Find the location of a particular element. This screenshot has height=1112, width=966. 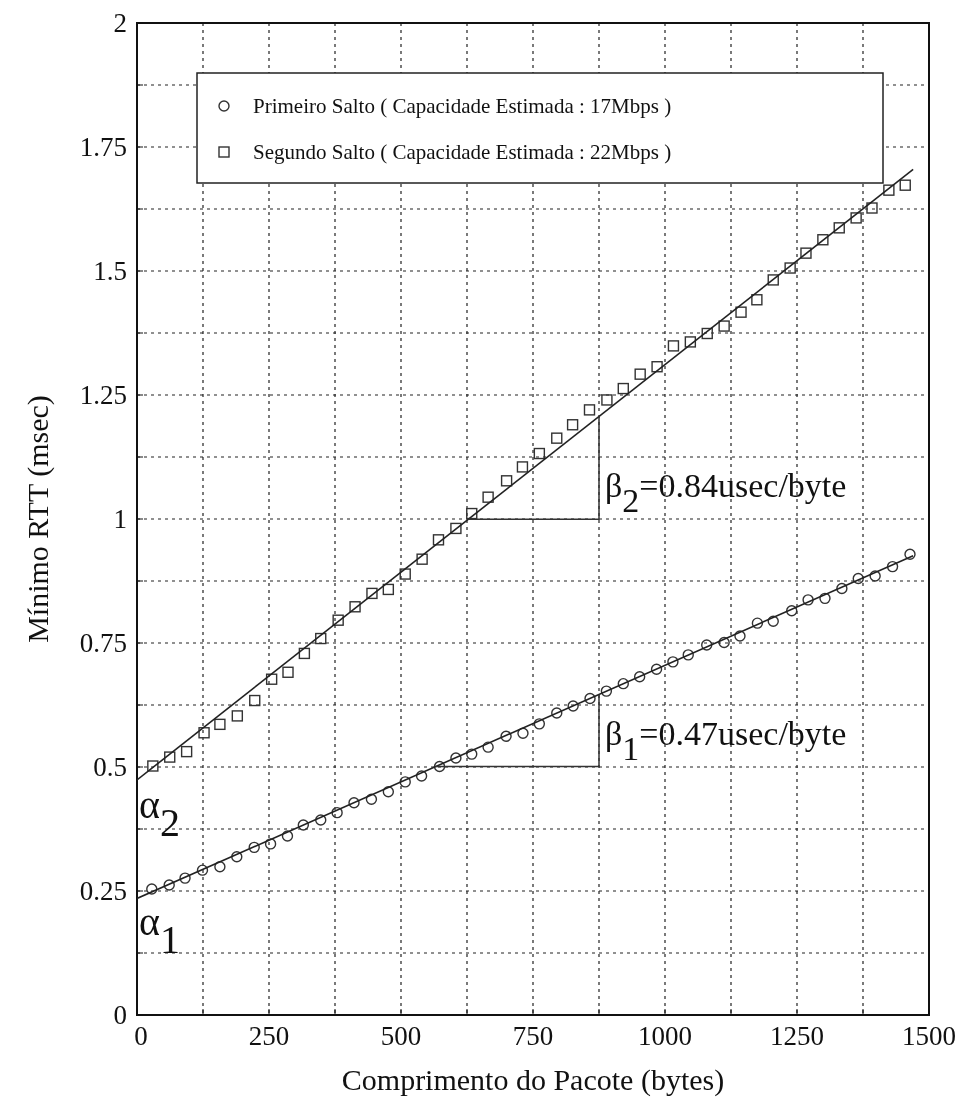

y-tick-label: 0 is located at coordinates (120, 1015).